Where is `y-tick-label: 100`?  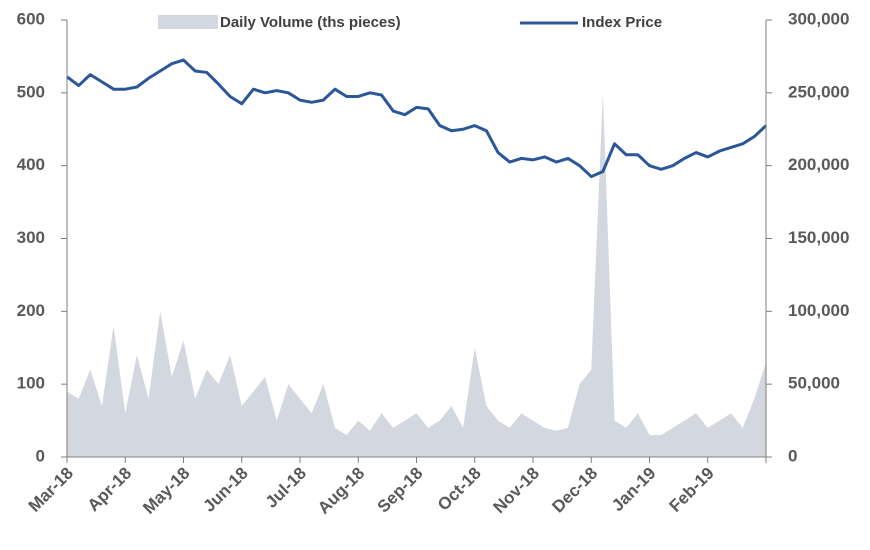 y-tick-label: 100 is located at coordinates (31, 383).